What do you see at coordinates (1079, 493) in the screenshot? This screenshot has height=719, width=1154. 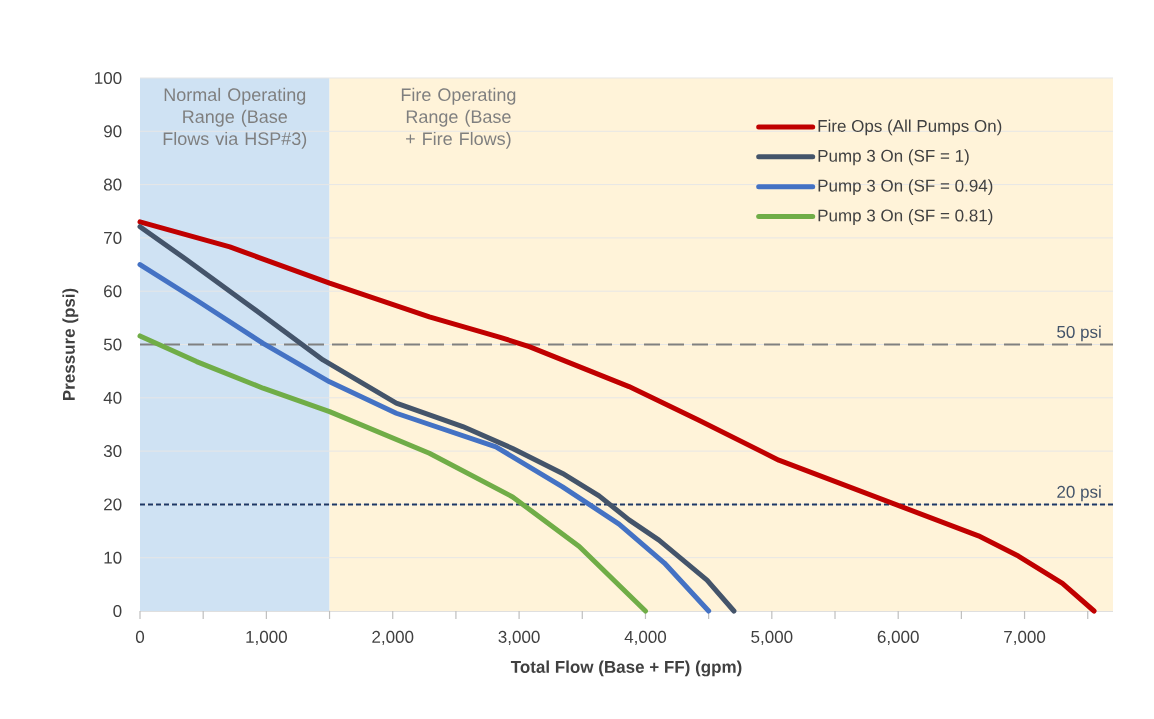 I see `ref-line-label: 20 psi` at bounding box center [1079, 493].